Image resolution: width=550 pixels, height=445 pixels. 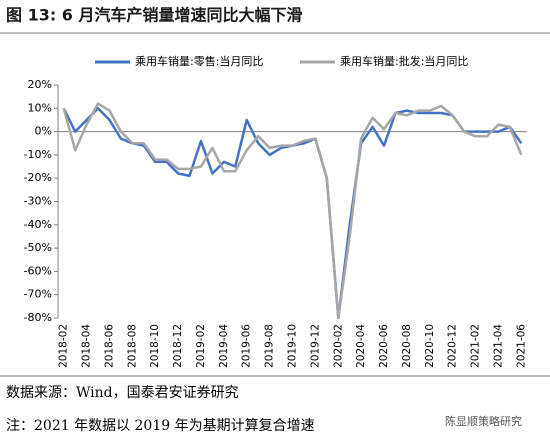 What do you see at coordinates (293, 346) in the screenshot?
I see `x-tick-label: 2019-10` at bounding box center [293, 346].